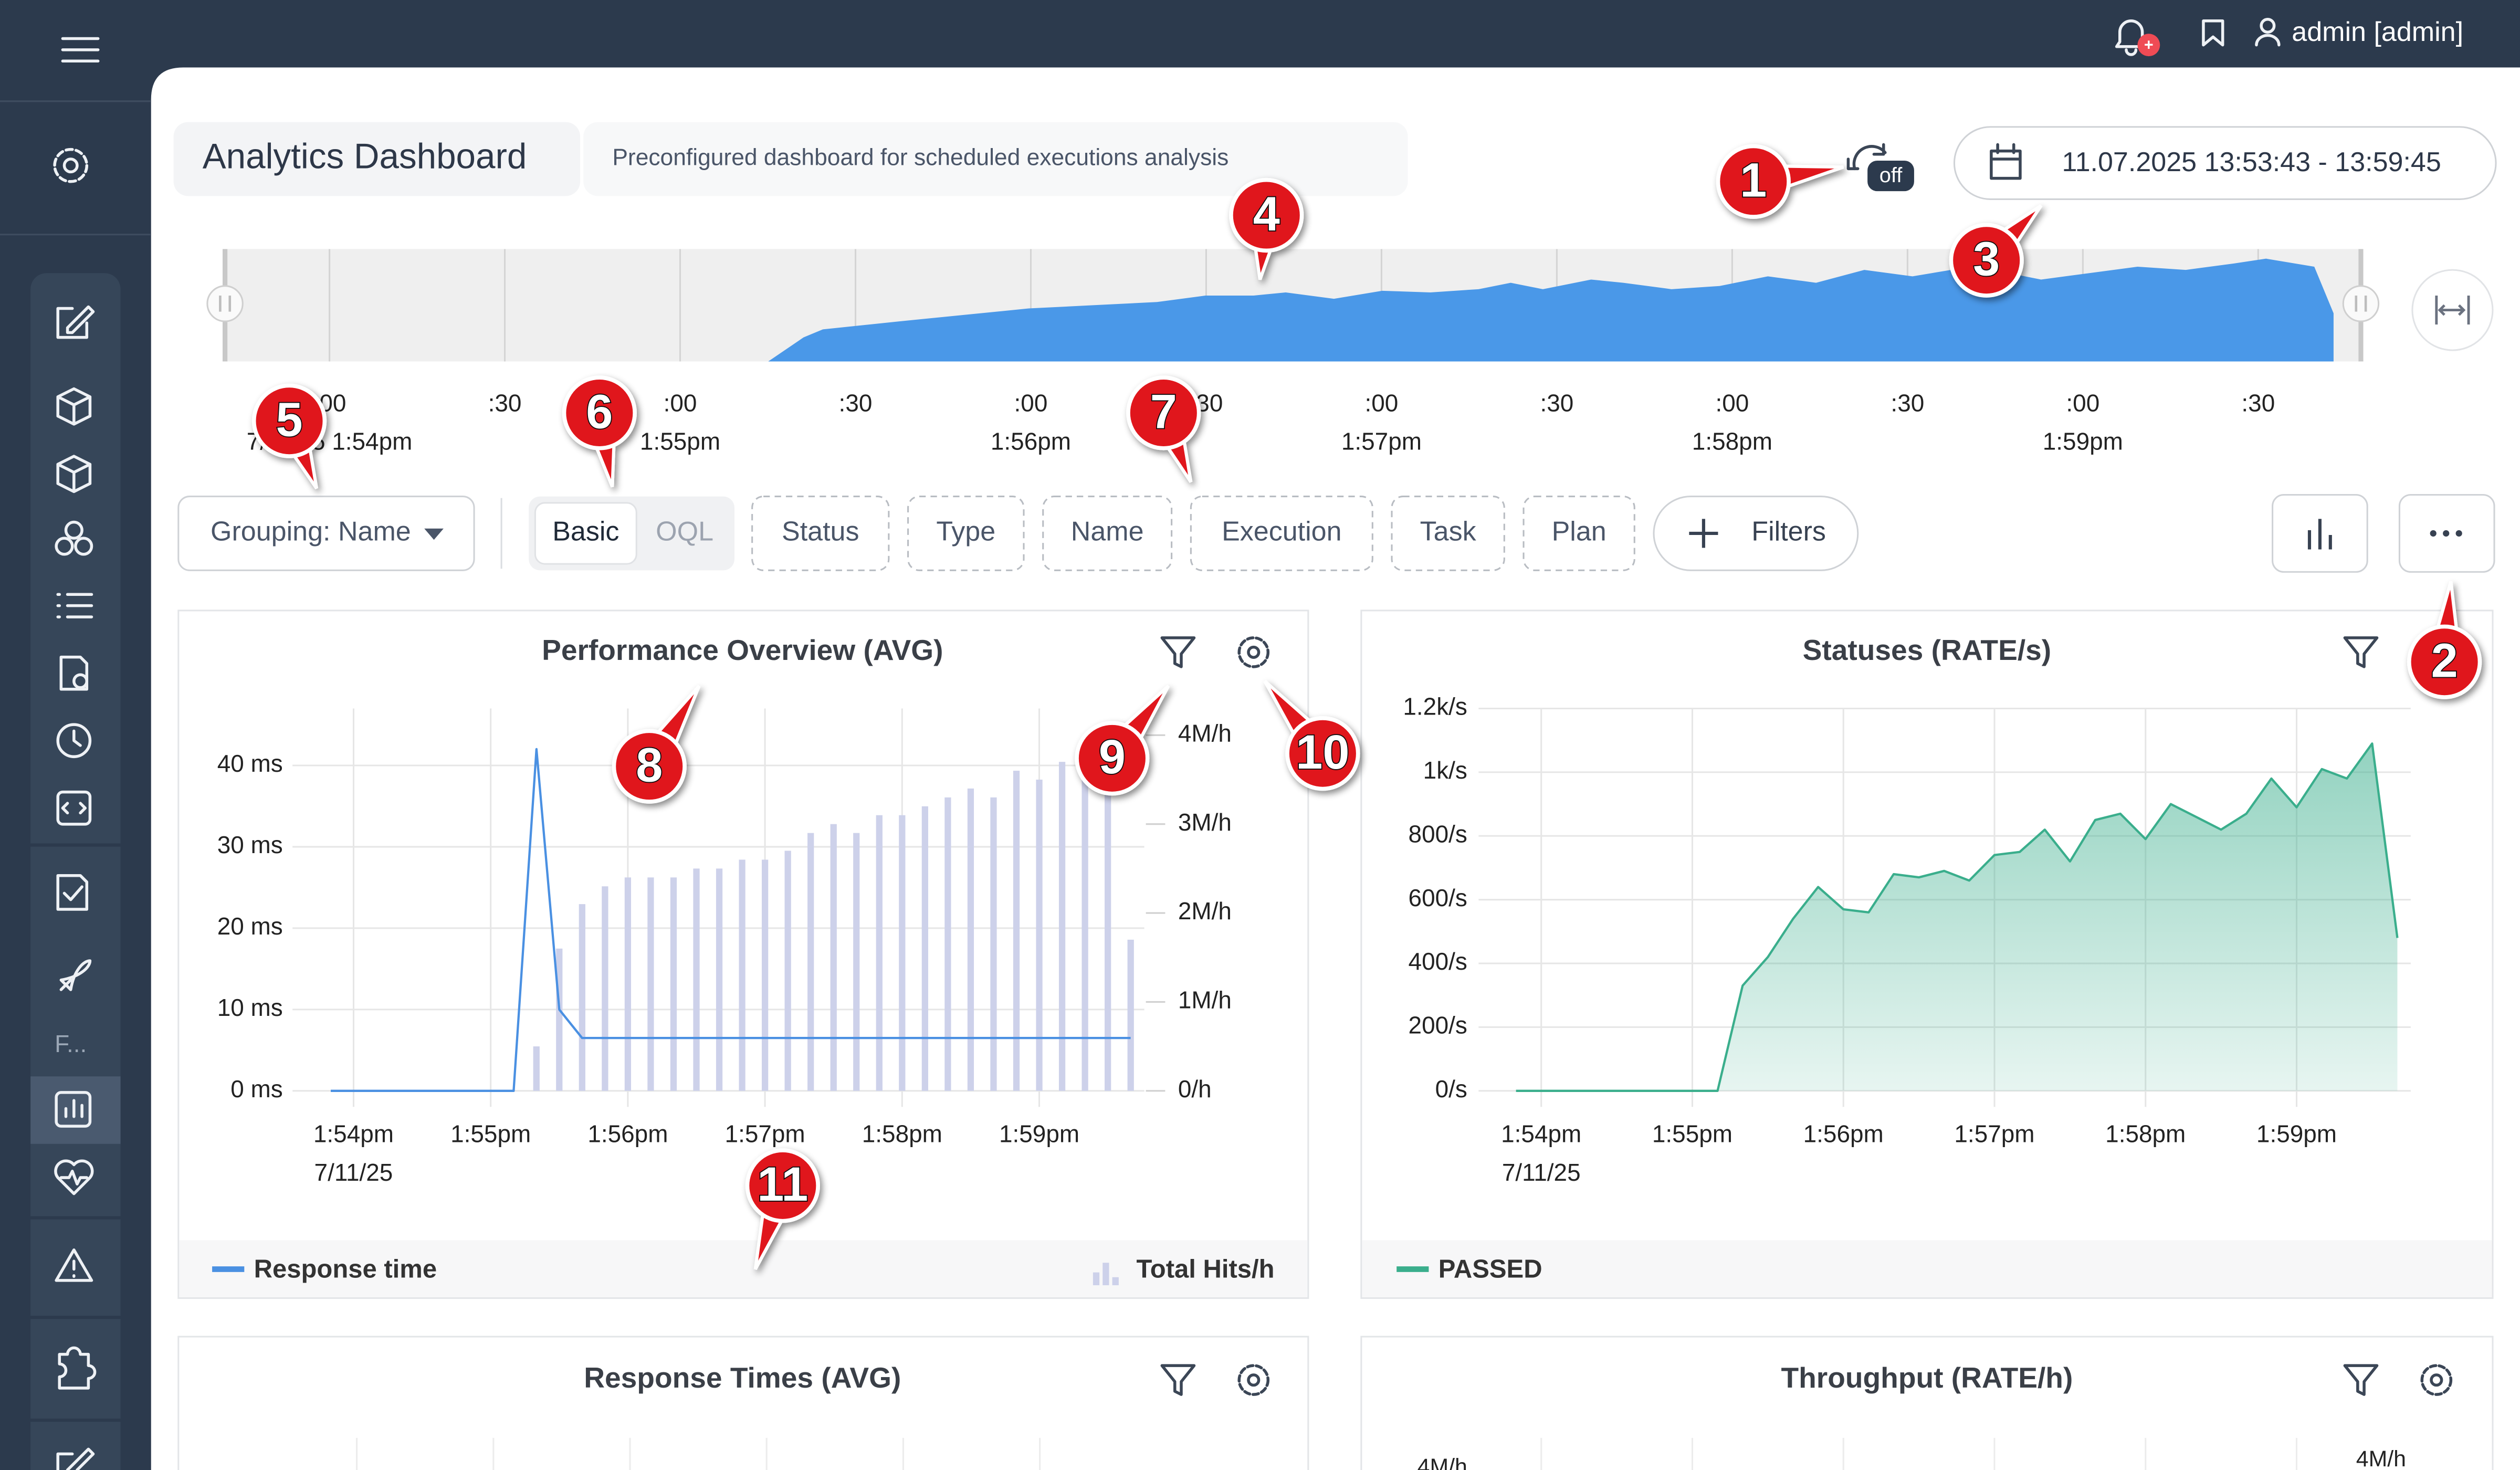 The image size is (2520, 1470). What do you see at coordinates (74, 1177) in the screenshot?
I see `nav-health` at bounding box center [74, 1177].